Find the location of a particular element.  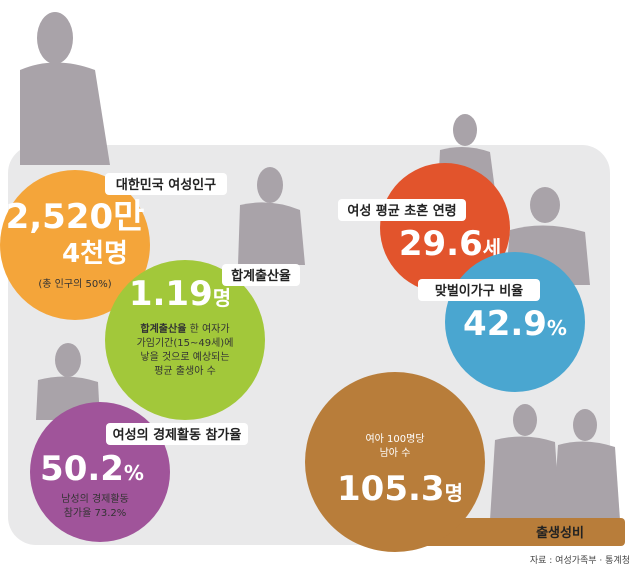

value-number: 105.3 is located at coordinates (391, 489).